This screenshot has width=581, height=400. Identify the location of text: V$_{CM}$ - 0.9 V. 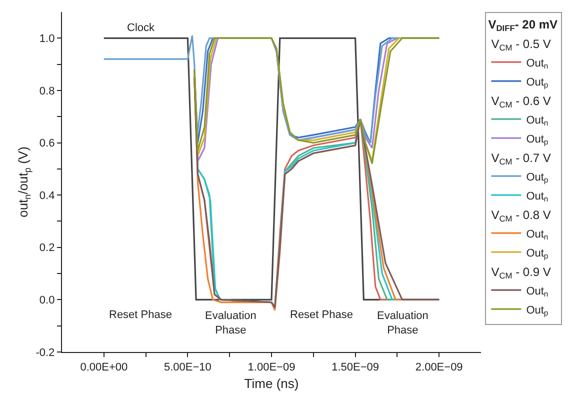
(521, 272).